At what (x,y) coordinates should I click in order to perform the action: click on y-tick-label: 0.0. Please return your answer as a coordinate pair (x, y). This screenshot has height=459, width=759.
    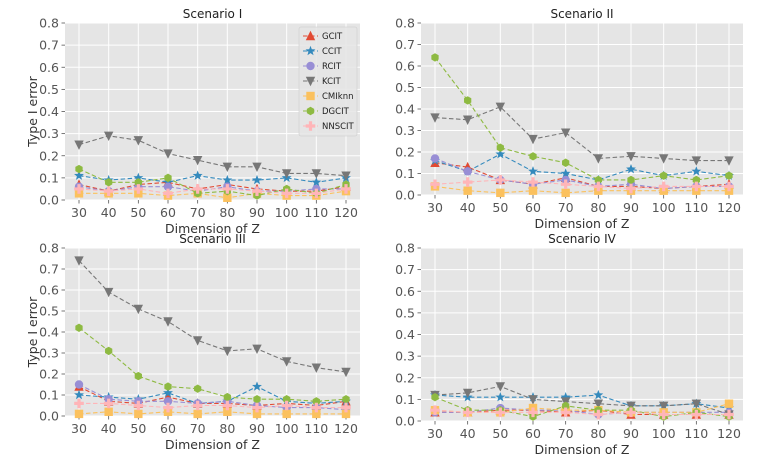
    Looking at the image, I should click on (405, 421).